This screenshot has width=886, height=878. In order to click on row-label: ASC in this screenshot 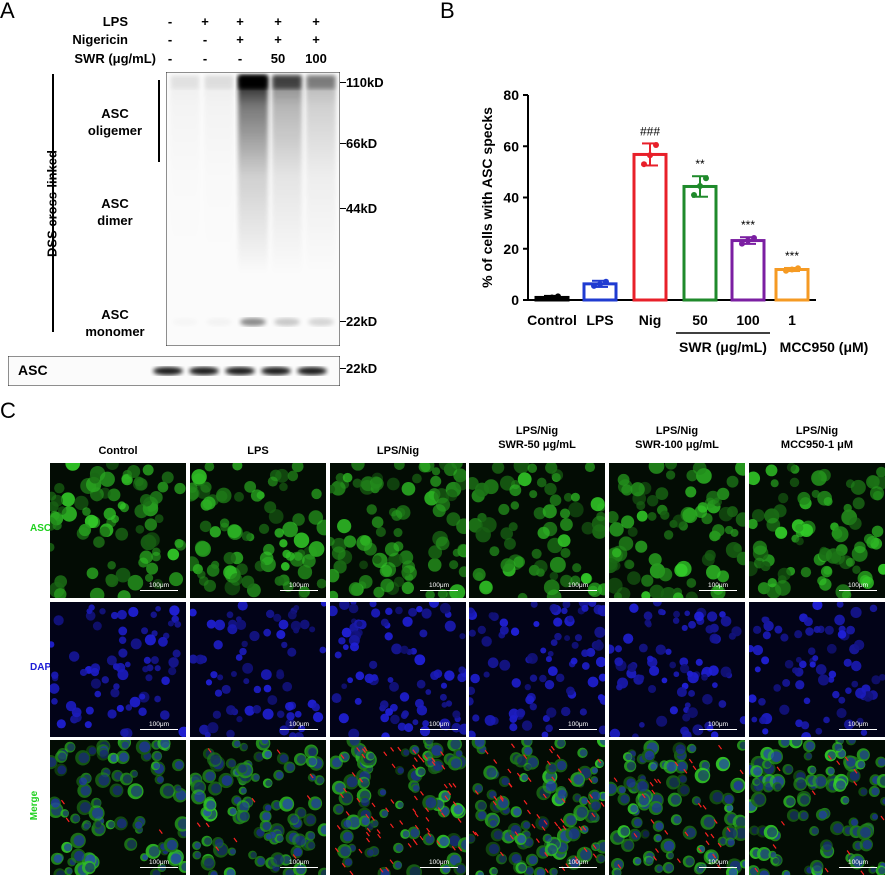, I will do `click(40, 528)`.